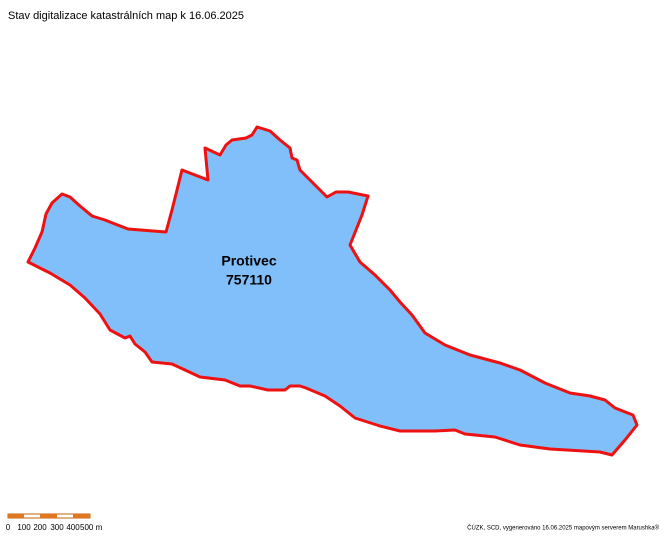 This screenshot has height=540, width=665. I want to click on scale-label: 400, so click(73, 527).